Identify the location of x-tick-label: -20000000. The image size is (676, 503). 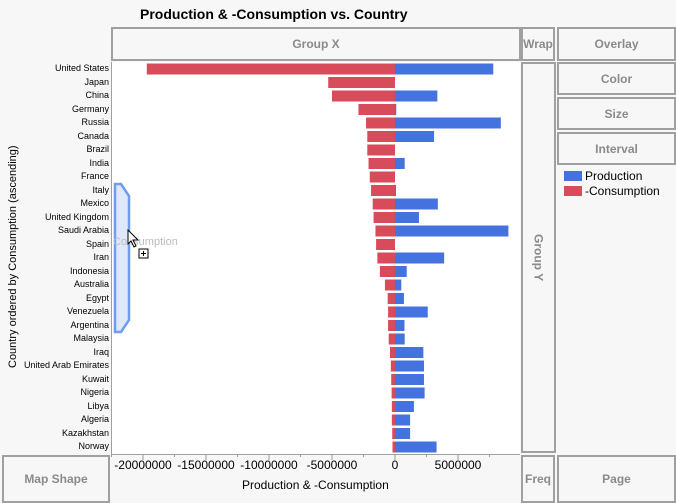
(143, 465).